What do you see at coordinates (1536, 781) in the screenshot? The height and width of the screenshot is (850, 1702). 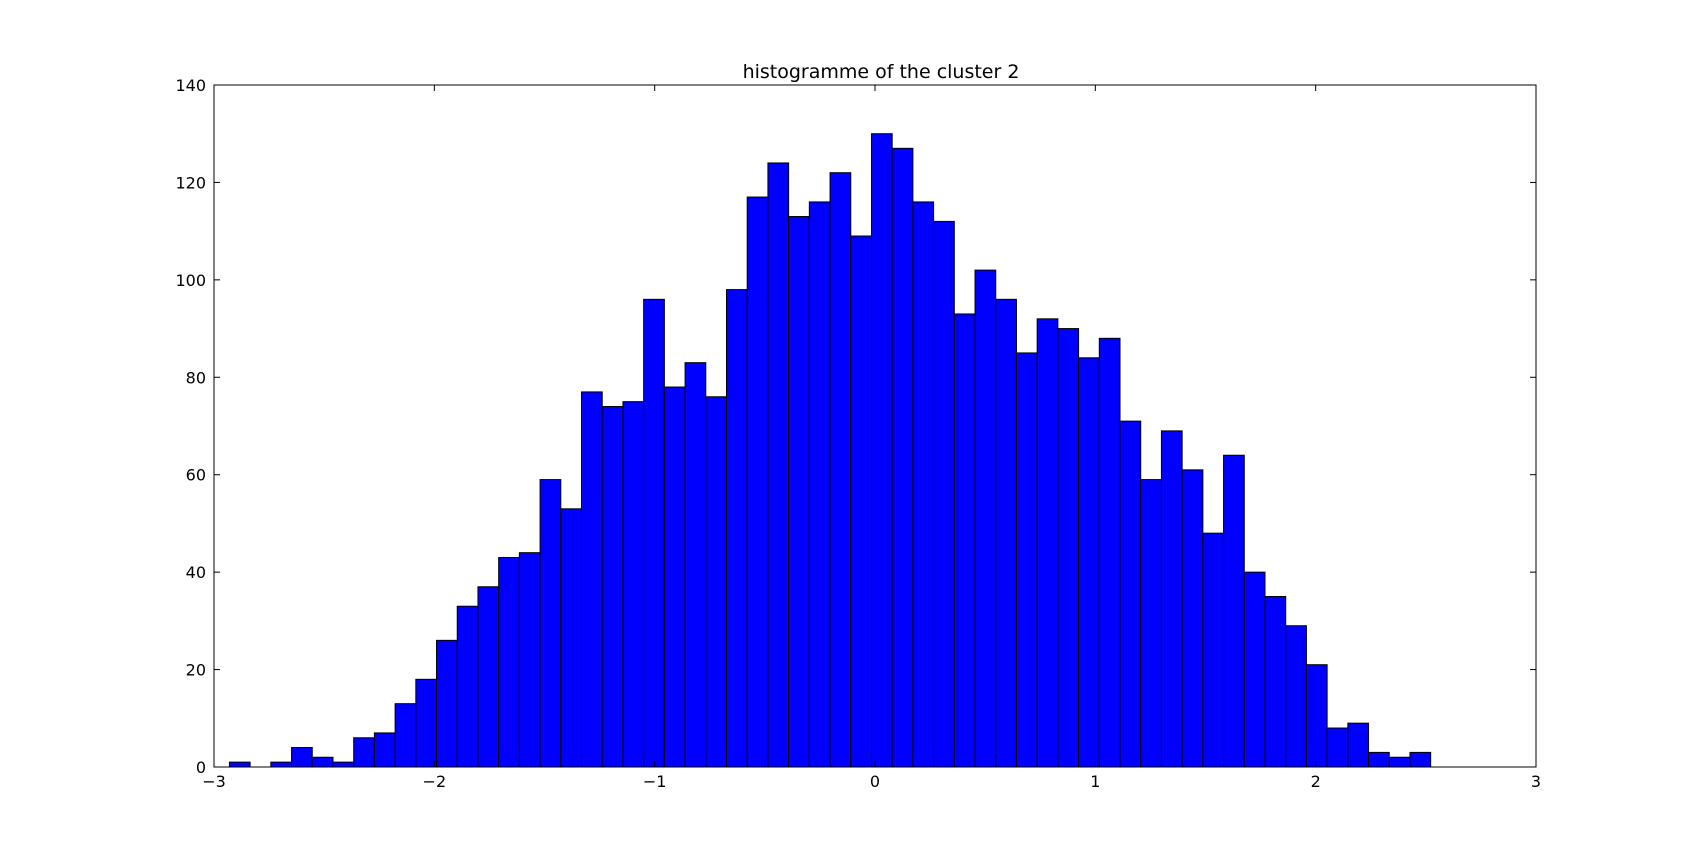 I see `x-tick-label: 3` at bounding box center [1536, 781].